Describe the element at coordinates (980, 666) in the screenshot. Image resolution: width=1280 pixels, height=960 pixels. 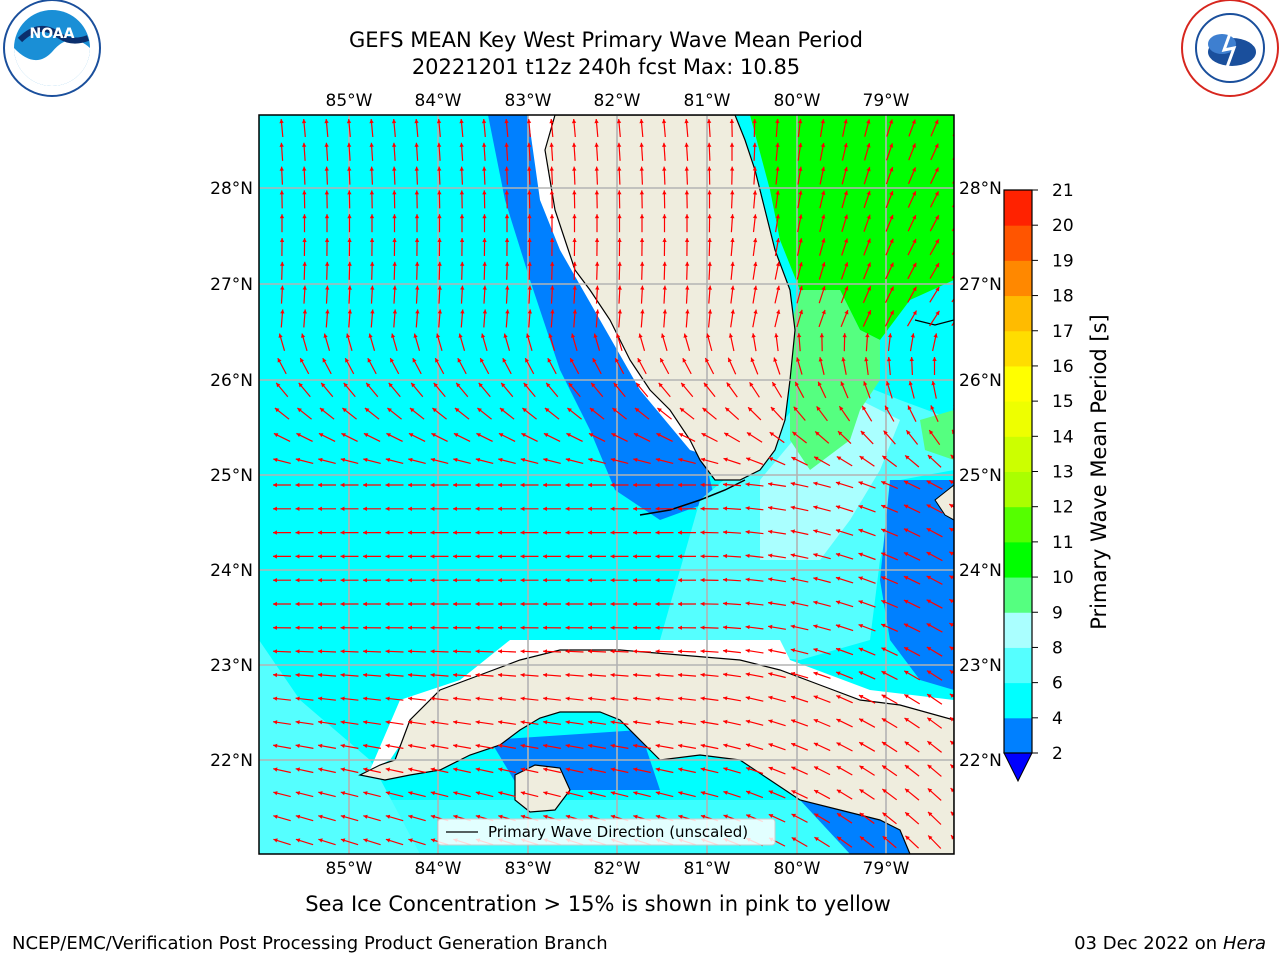
I see `lat-label-right: 23°N` at that location.